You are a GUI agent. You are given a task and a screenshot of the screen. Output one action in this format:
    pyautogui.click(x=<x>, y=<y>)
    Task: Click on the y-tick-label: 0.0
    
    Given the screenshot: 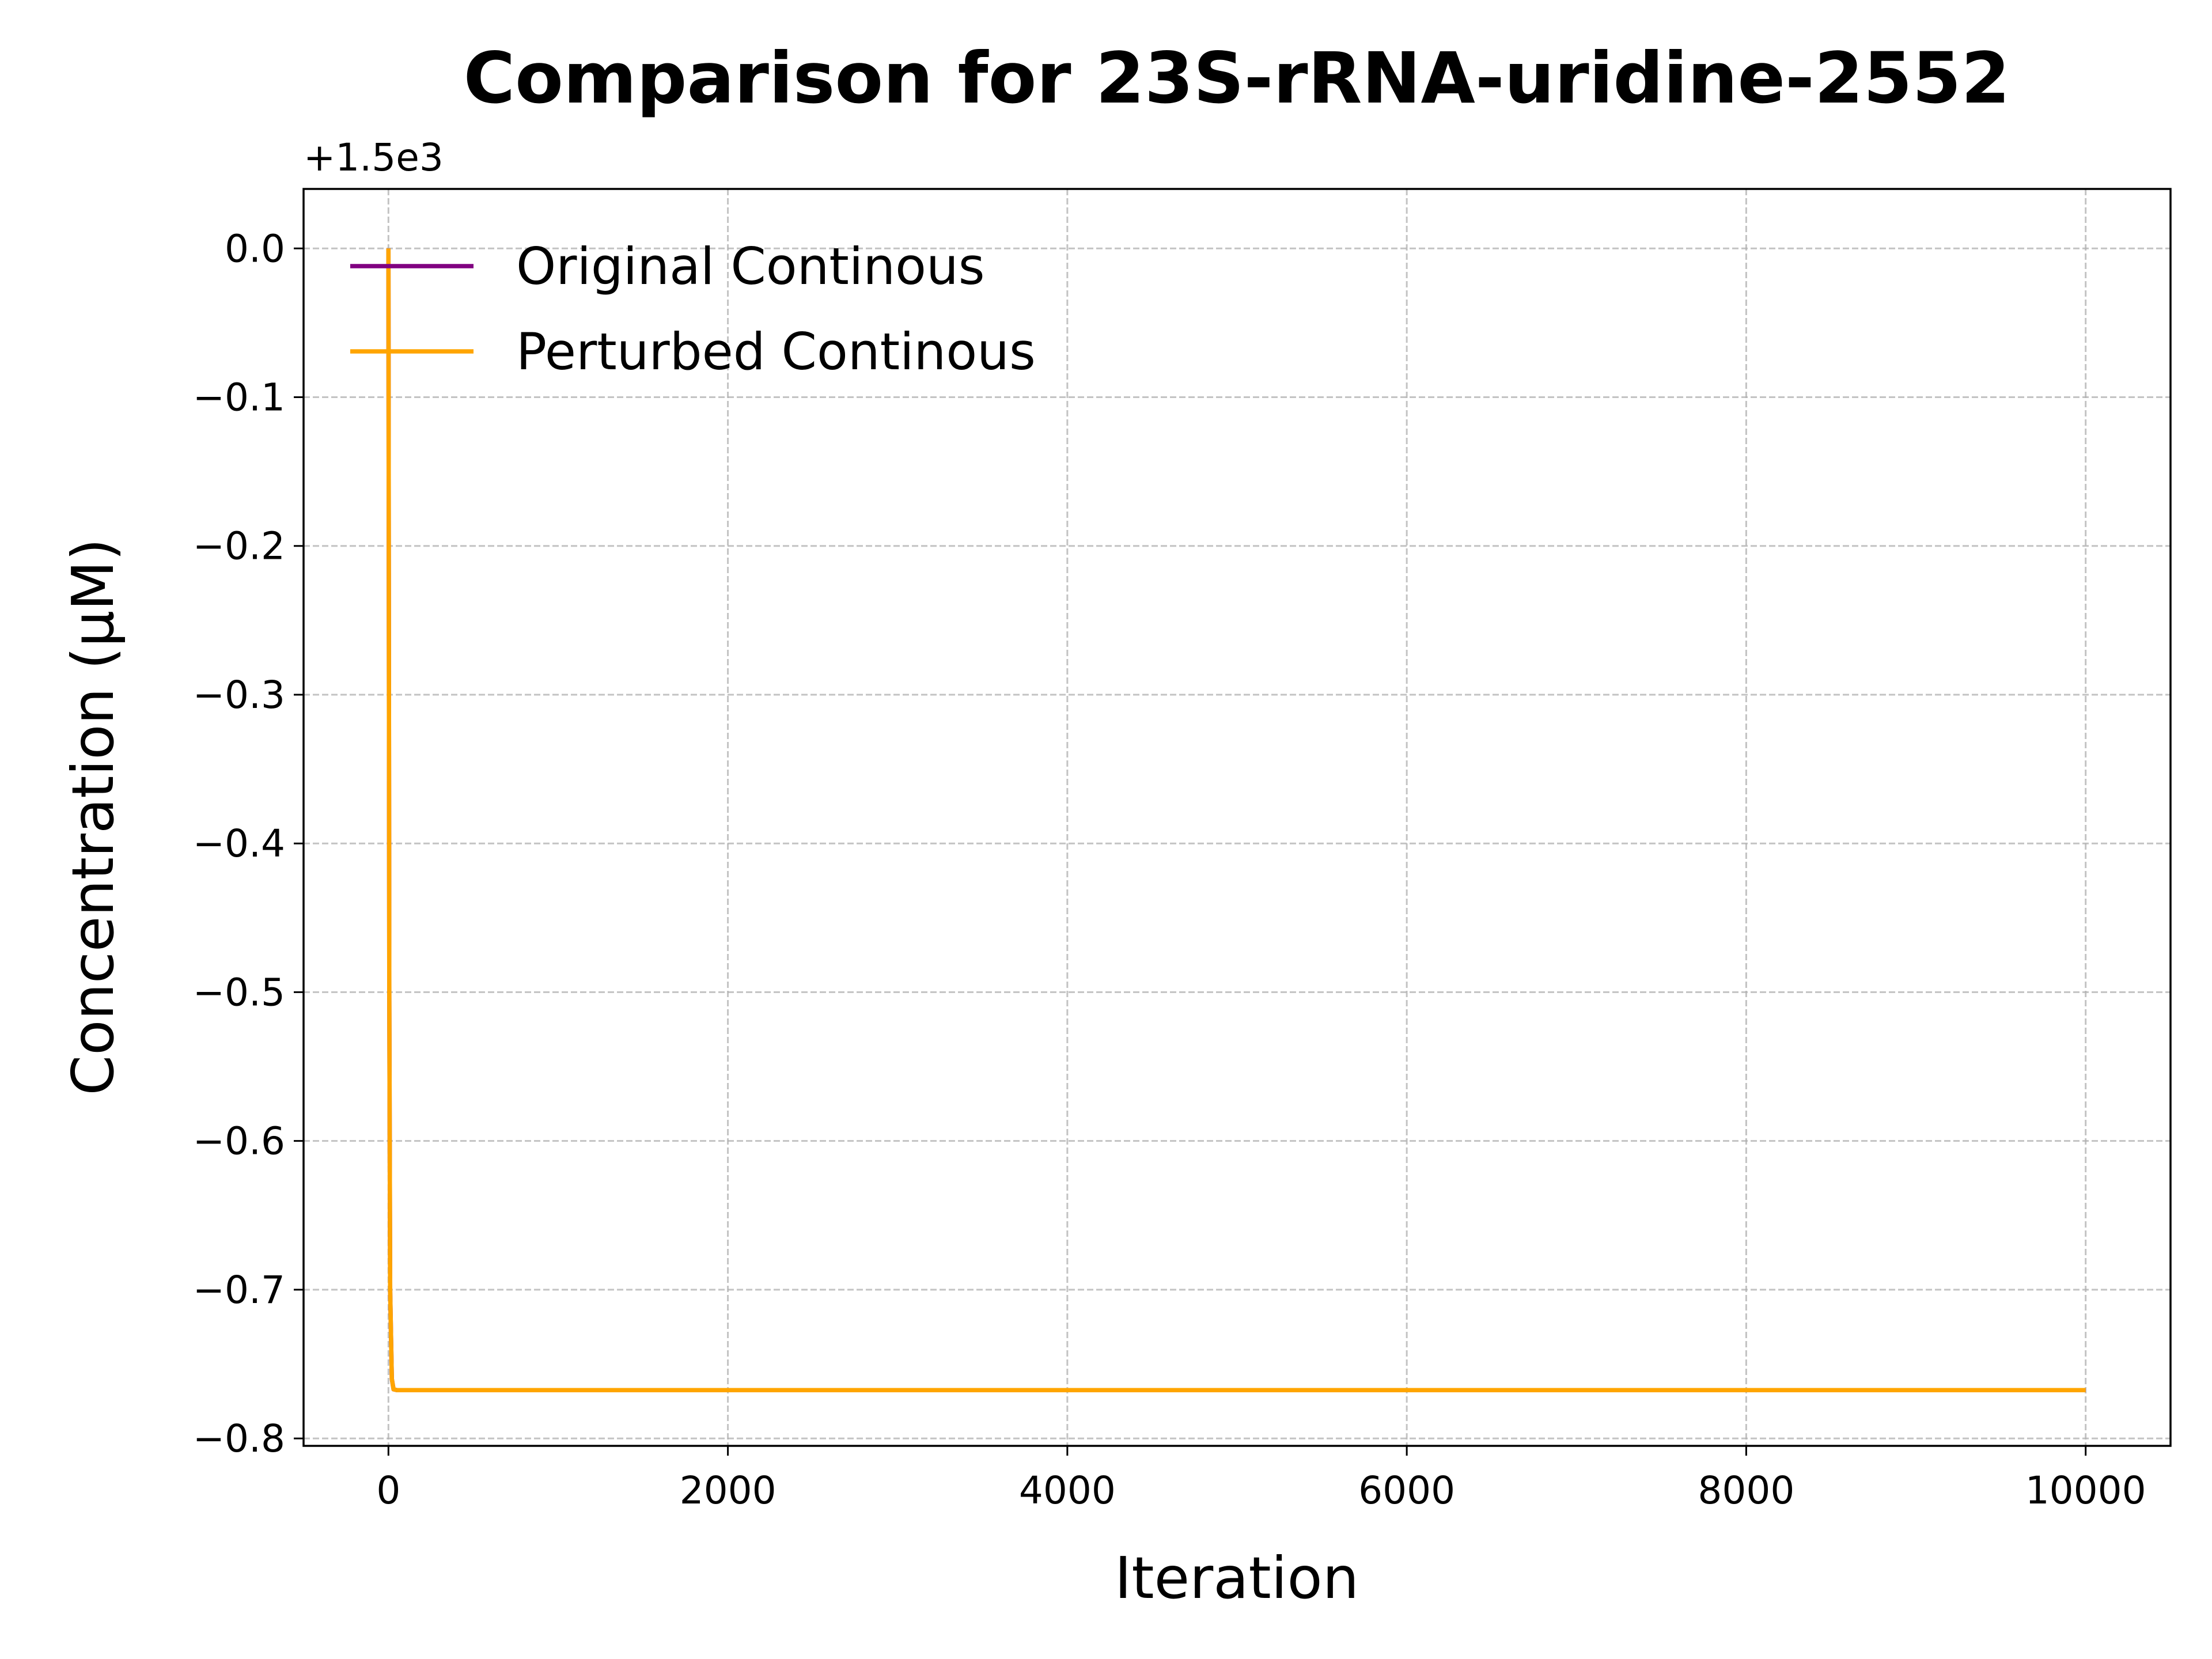 What is the action you would take?
    pyautogui.click(x=255, y=248)
    